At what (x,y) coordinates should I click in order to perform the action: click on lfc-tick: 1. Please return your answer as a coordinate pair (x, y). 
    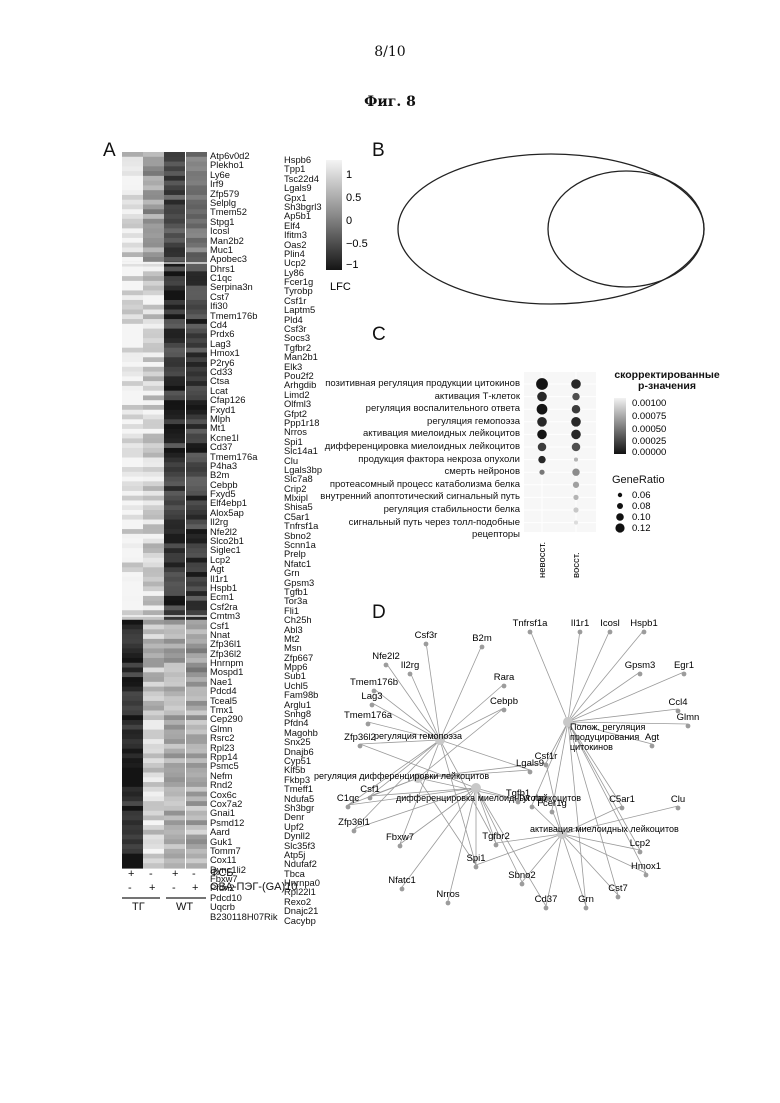
    Looking at the image, I should click on (349, 175).